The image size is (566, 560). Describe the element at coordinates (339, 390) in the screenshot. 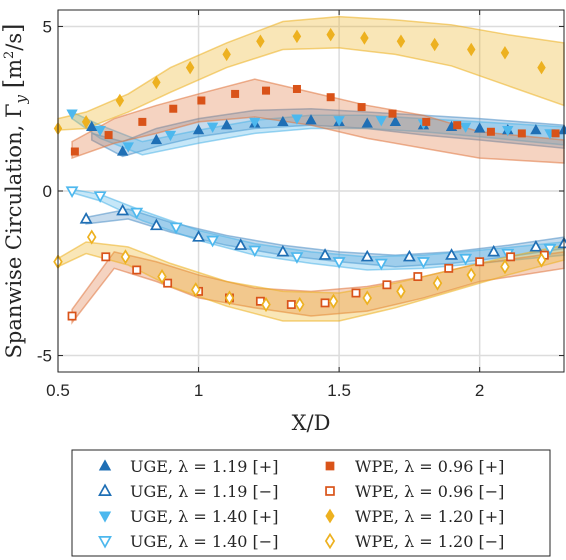

I see `x-tick-label: 1.5` at that location.